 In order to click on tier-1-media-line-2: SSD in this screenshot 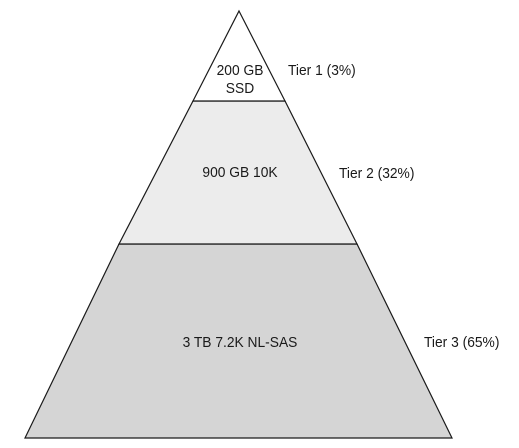, I will do `click(240, 88)`.